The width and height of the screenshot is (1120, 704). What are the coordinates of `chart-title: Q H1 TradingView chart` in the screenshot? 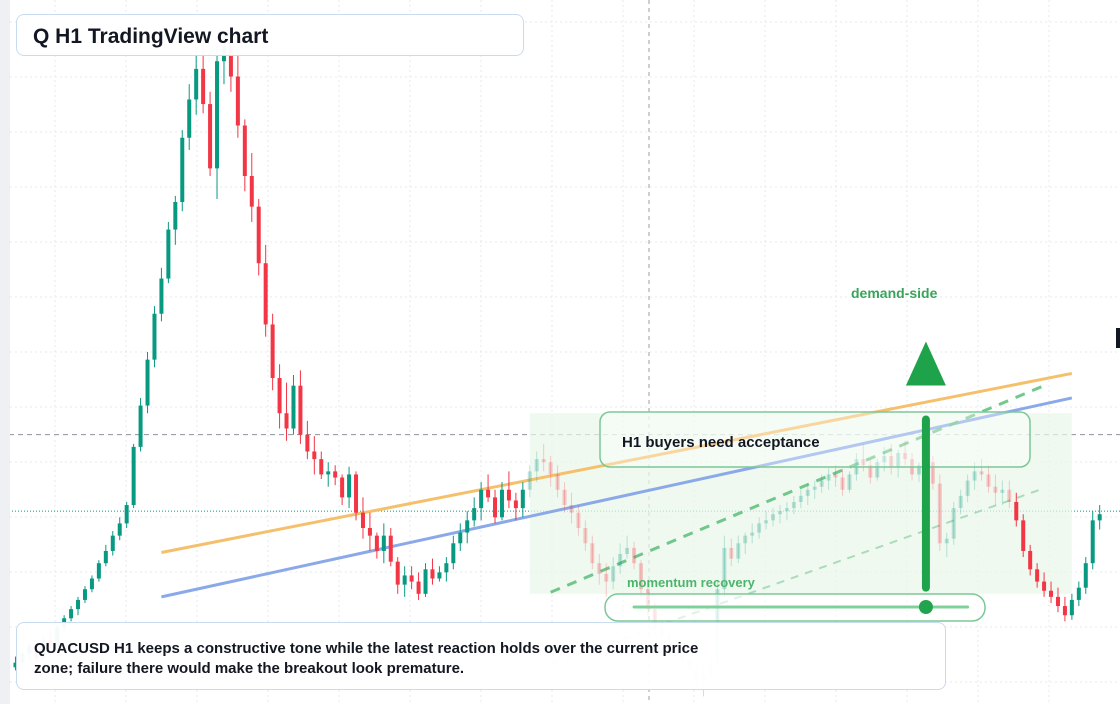 It's located at (151, 36).